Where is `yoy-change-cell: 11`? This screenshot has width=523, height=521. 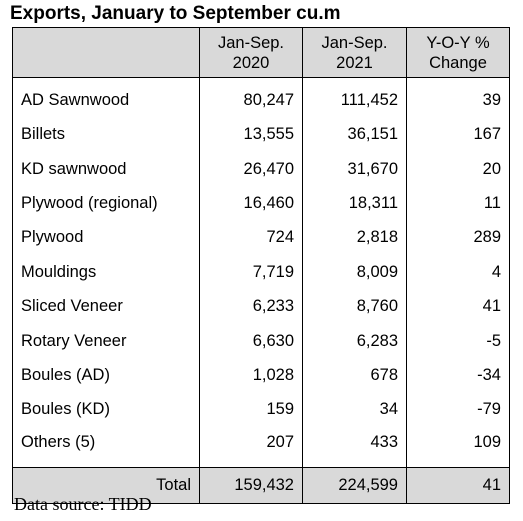
yoy-change-cell: 11 is located at coordinates (458, 203).